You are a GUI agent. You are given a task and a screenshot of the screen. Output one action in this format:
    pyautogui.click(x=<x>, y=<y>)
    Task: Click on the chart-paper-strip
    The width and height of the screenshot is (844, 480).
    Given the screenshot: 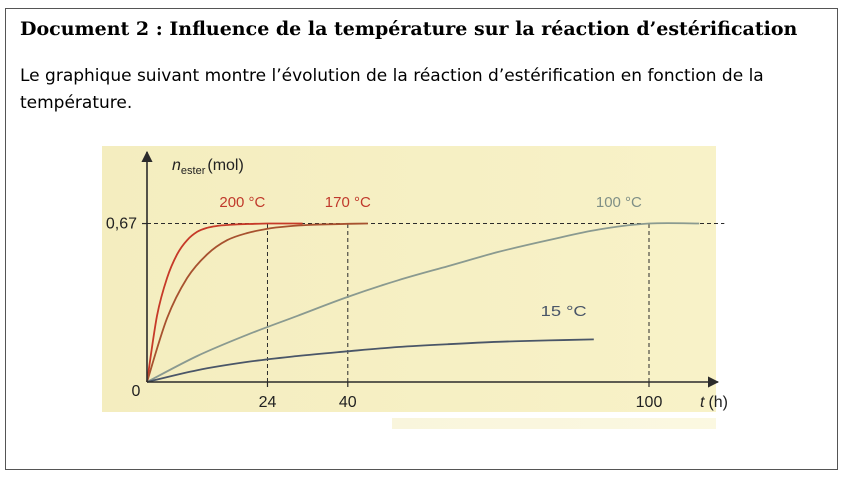 What is the action you would take?
    pyautogui.click(x=554, y=423)
    